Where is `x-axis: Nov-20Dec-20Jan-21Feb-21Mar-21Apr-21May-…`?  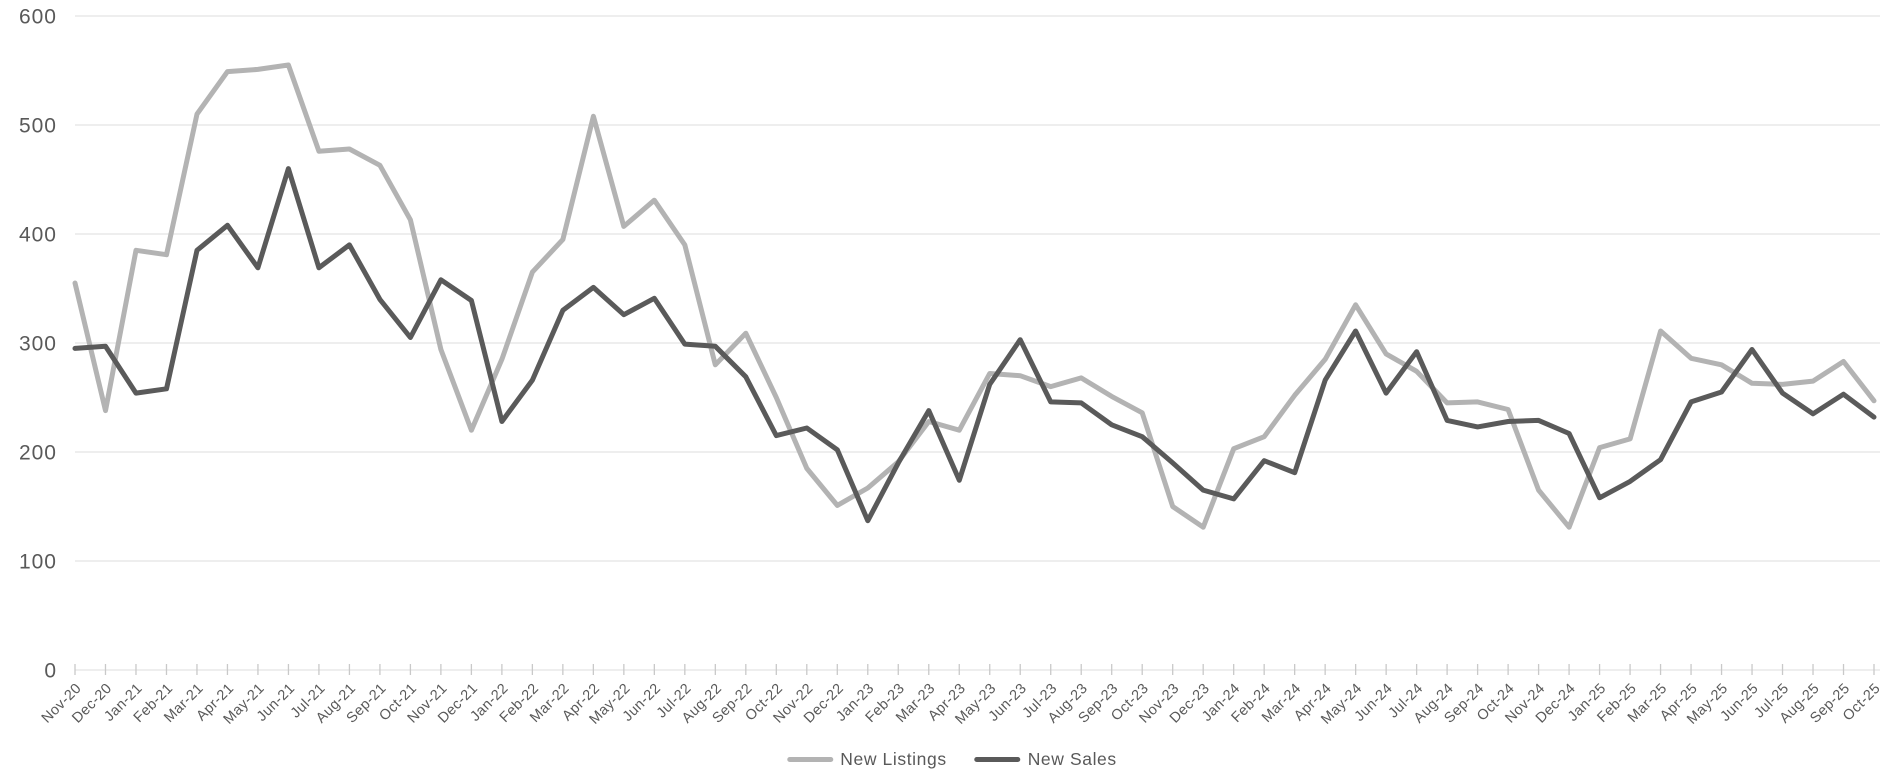 x-axis: Nov-20Dec-20Jan-21Feb-21Mar-21Apr-21May-… is located at coordinates (961, 704).